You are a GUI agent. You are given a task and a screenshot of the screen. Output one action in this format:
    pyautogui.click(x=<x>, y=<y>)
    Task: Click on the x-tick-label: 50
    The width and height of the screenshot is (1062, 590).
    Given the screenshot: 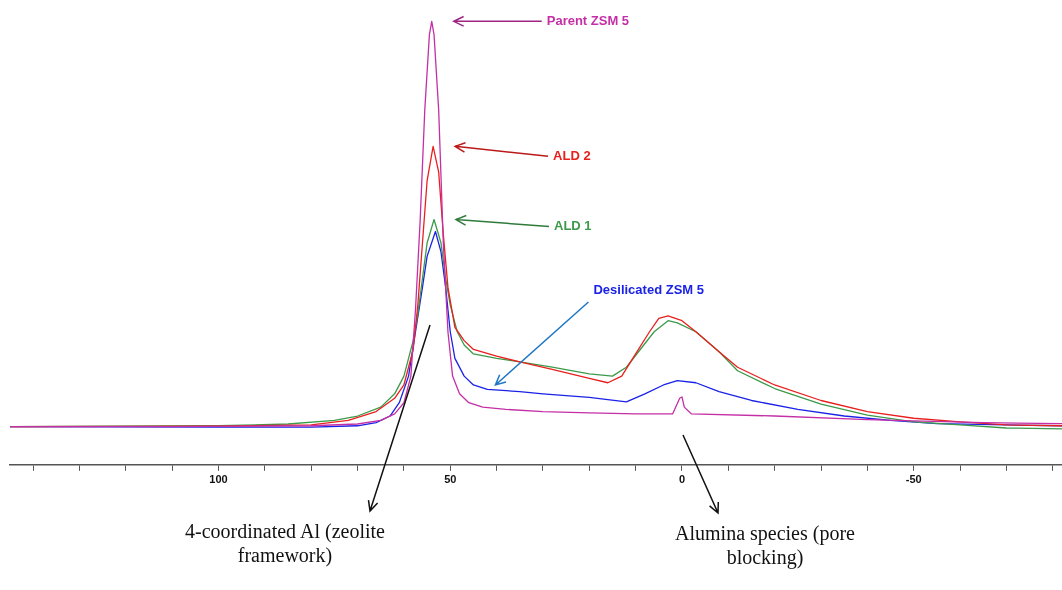 What is the action you would take?
    pyautogui.click(x=450, y=479)
    